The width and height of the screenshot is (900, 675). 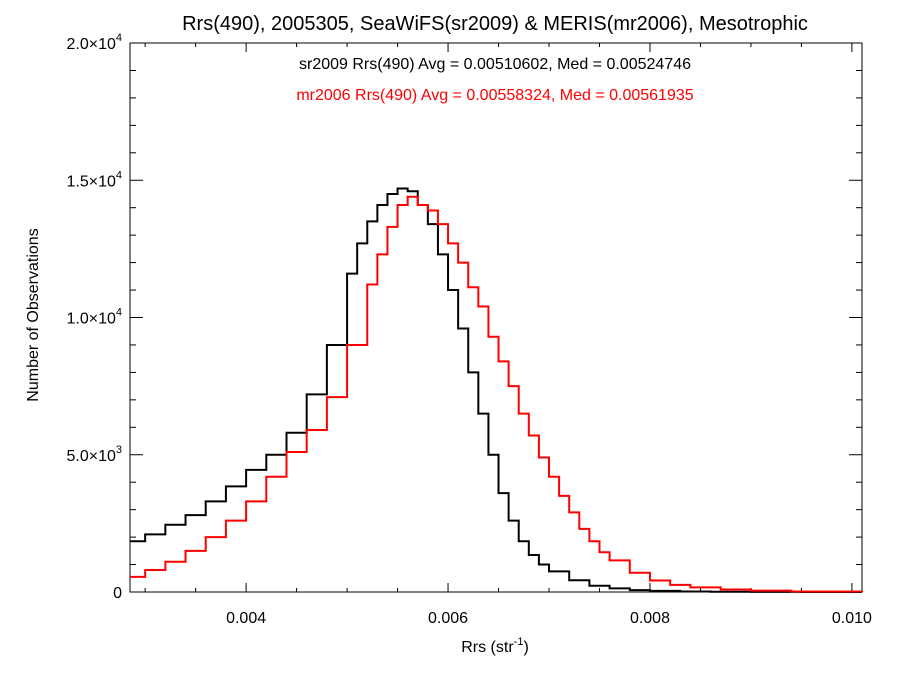 I want to click on x-tick-label: 0.004, so click(x=246, y=618).